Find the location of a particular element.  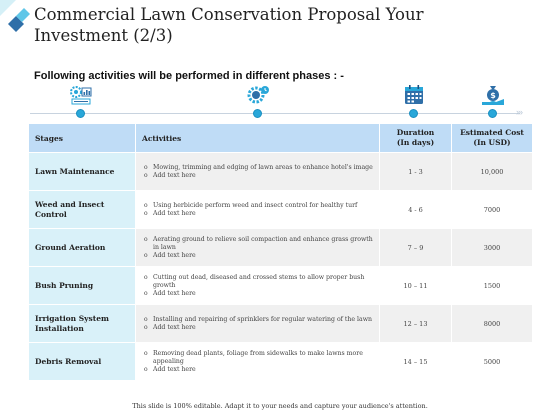

cost-header-line1: Estimated Cost is located at coordinates (492, 132).